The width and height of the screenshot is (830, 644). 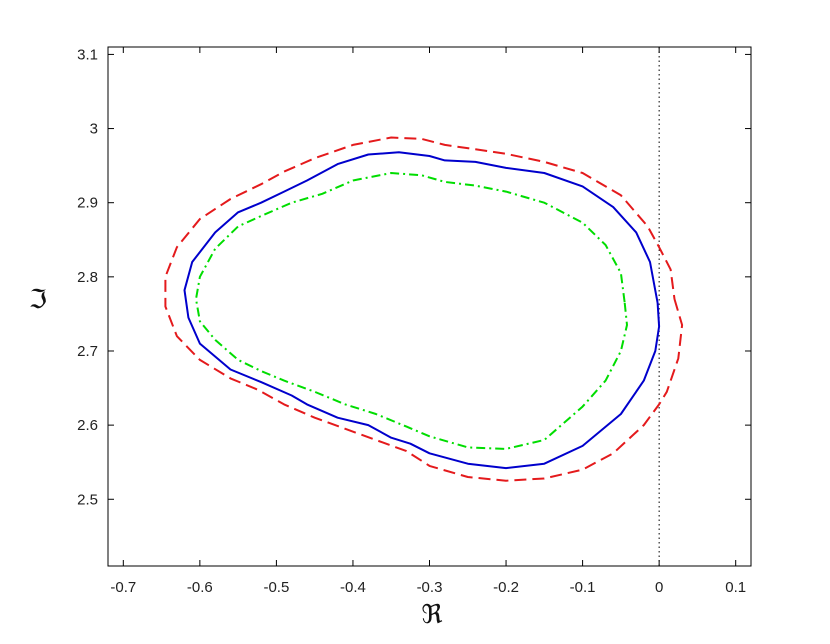 I want to click on y-tick-label: 3, so click(x=94, y=129).